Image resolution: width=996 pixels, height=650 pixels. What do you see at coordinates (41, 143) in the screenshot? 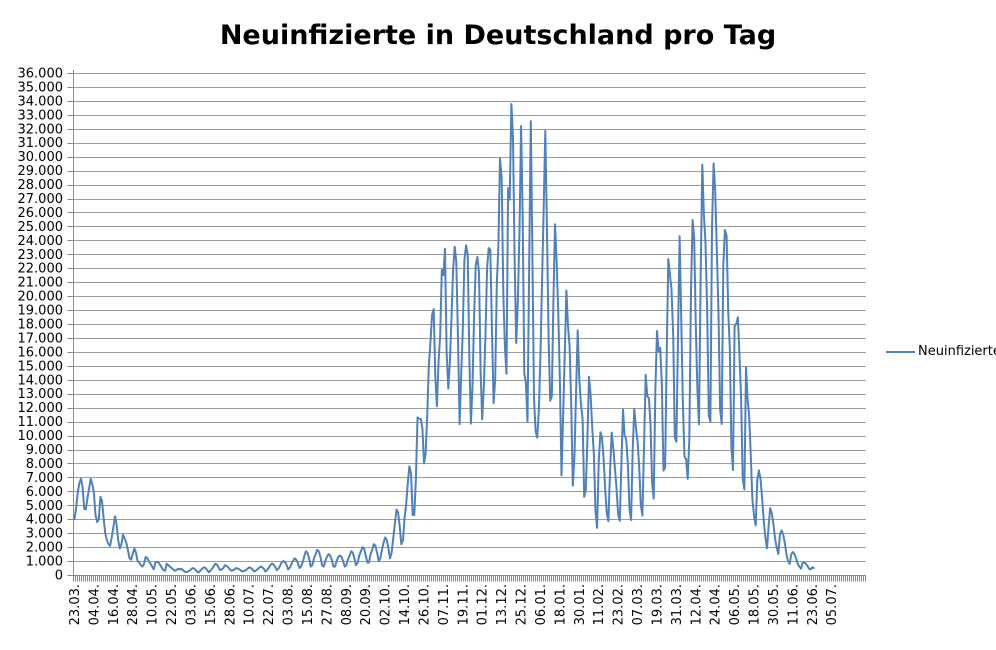
I see `y-axis-tick-label: 31.000` at bounding box center [41, 143].